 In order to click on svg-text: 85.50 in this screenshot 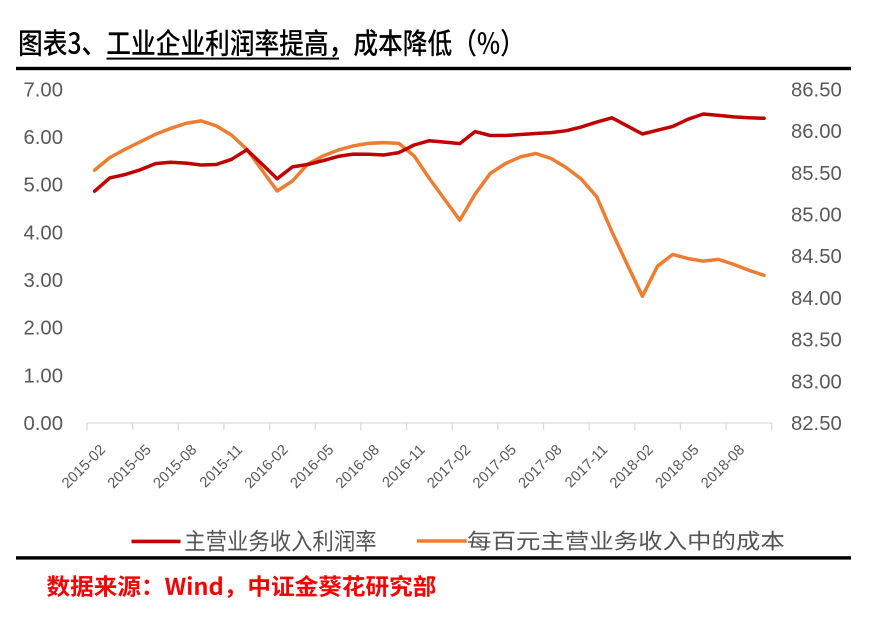, I will do `click(816, 174)`.